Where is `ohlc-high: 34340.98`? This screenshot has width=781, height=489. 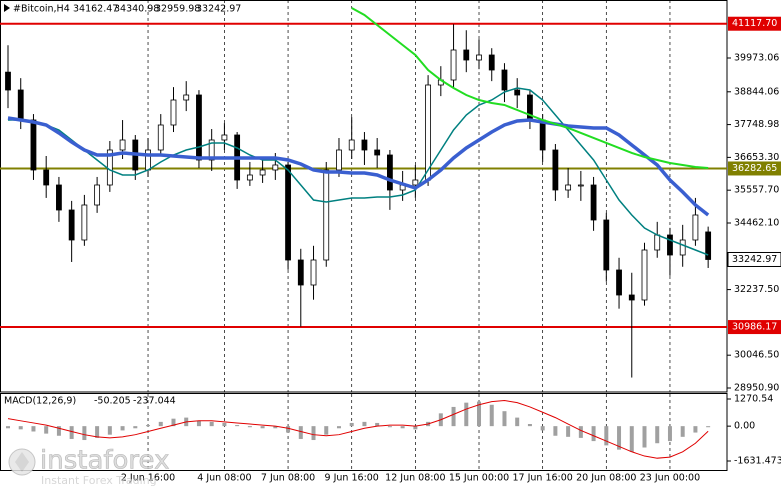
ohlc-high: 34340.98 is located at coordinates (136, 9).